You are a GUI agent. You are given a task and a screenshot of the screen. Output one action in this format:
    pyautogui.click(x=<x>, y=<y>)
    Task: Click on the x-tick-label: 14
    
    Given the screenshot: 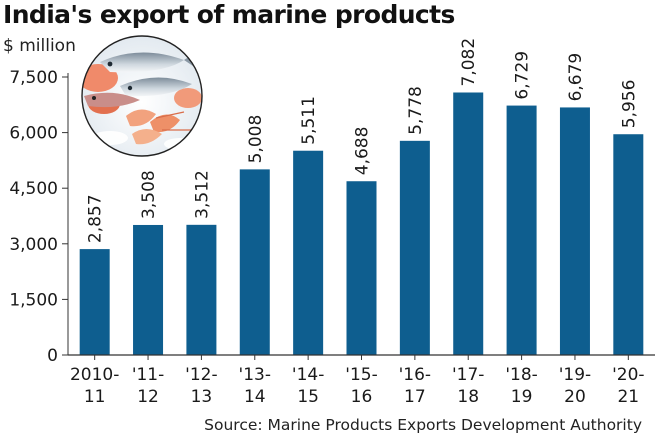 What is the action you would take?
    pyautogui.click(x=255, y=397)
    